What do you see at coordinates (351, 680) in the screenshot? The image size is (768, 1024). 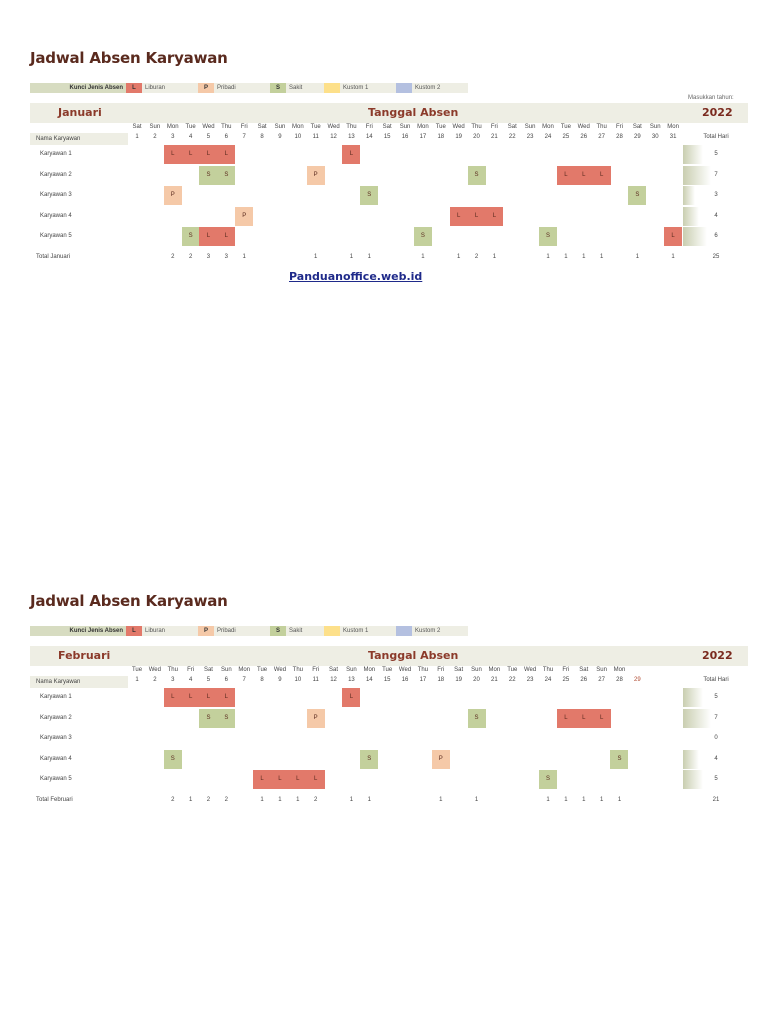 I see `day-number: 13` at bounding box center [351, 680].